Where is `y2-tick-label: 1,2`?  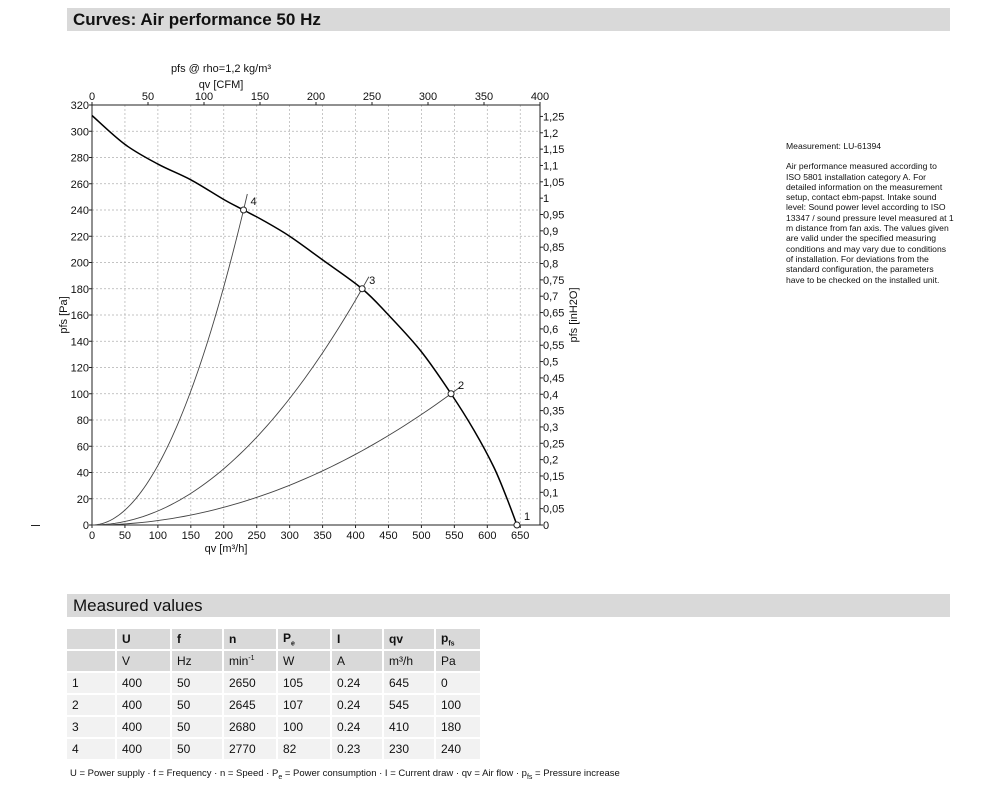
y2-tick-label: 1,2 is located at coordinates (550, 134).